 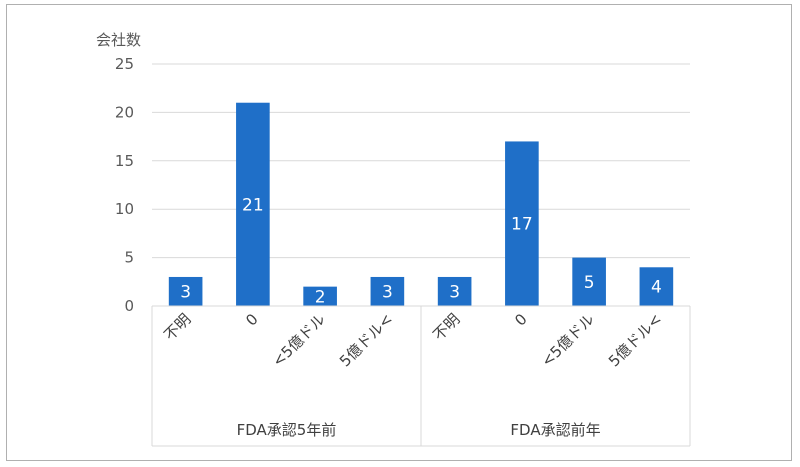 I want to click on y-tick-label: 20, so click(x=124, y=112).